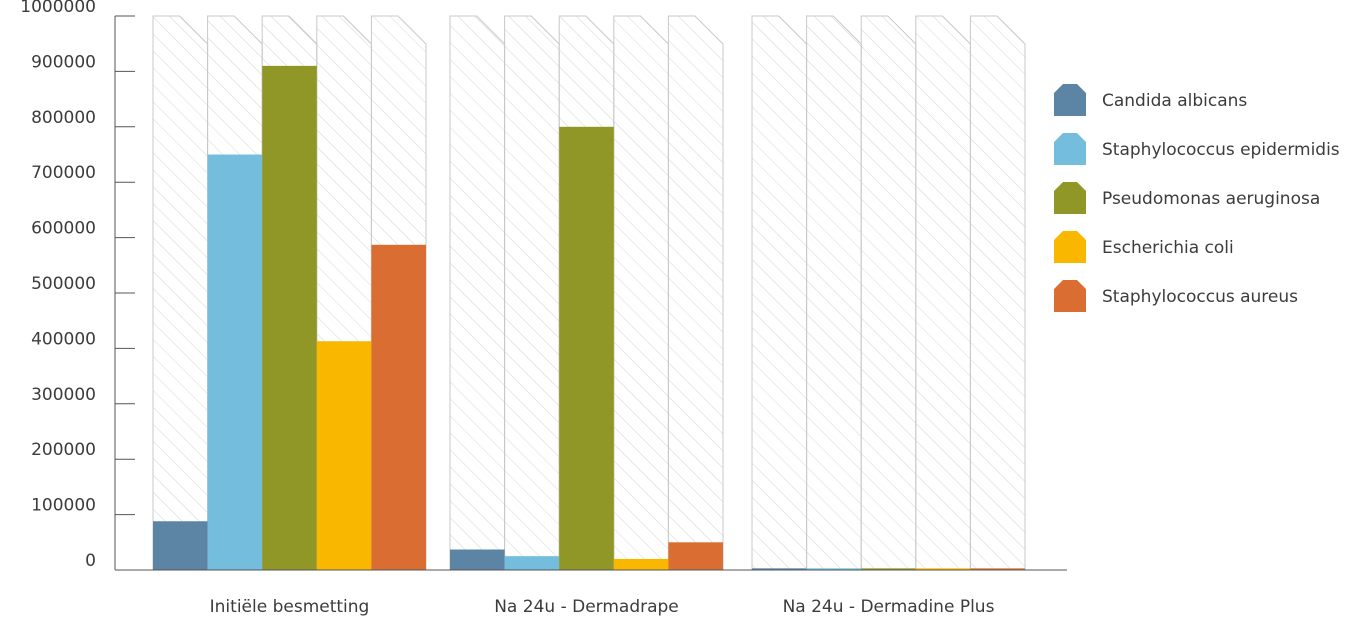 The image size is (1361, 623). I want to click on y-tick-label: 800000, so click(63, 118).